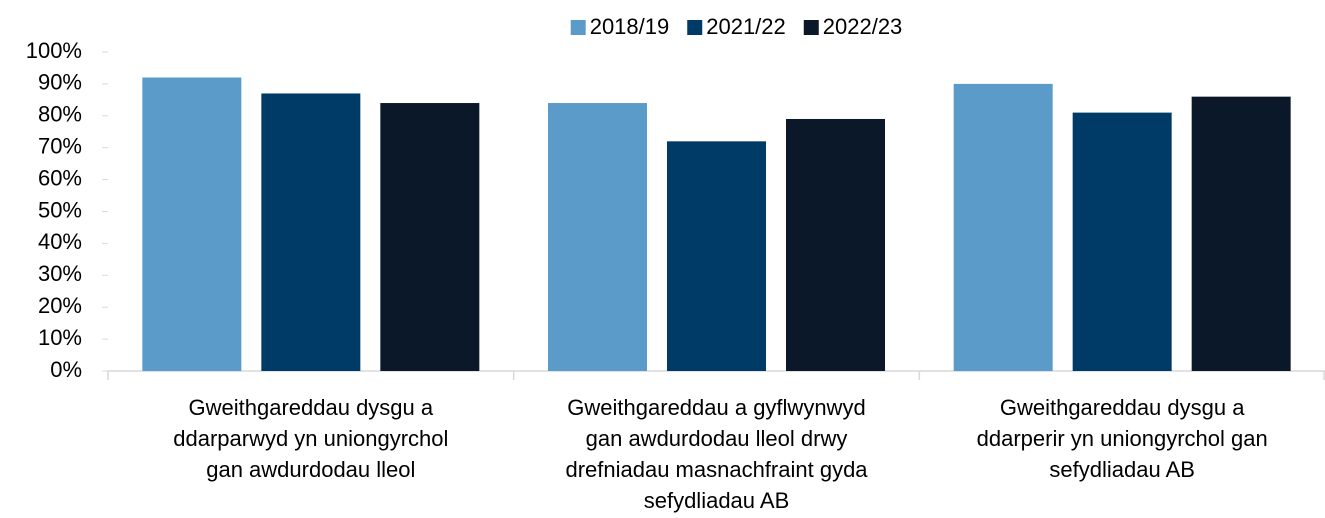 This screenshot has height=518, width=1325. I want to click on legend-label: 2021/22, so click(746, 26).